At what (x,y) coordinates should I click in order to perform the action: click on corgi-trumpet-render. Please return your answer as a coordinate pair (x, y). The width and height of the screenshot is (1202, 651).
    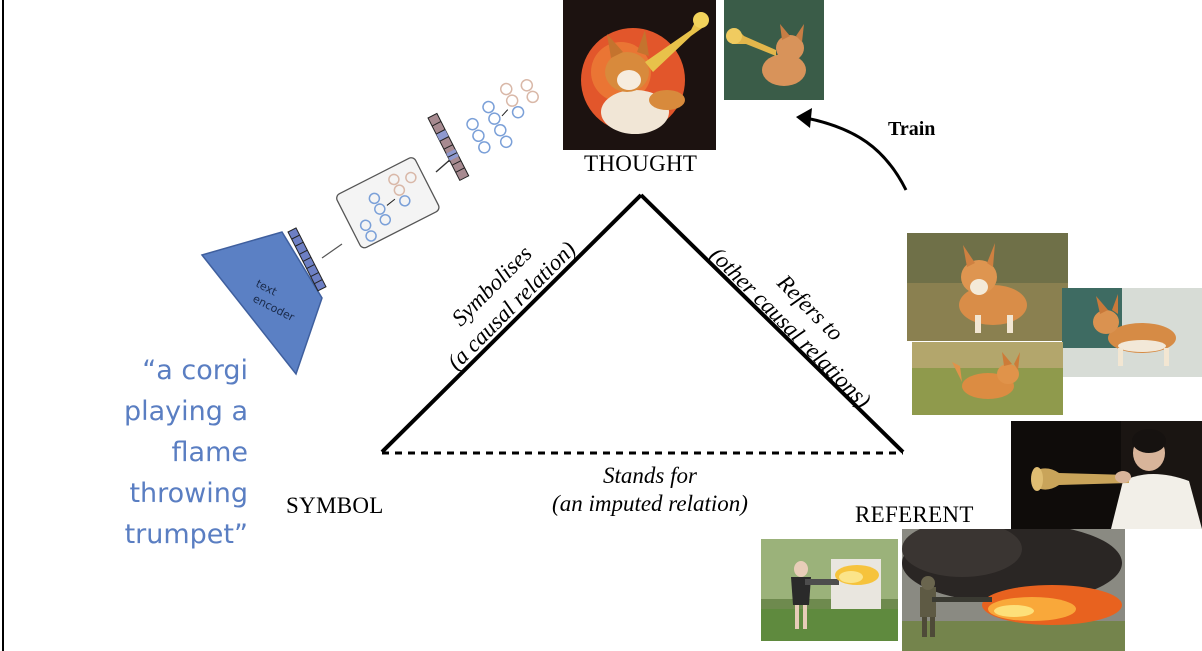
    Looking at the image, I should click on (774, 50).